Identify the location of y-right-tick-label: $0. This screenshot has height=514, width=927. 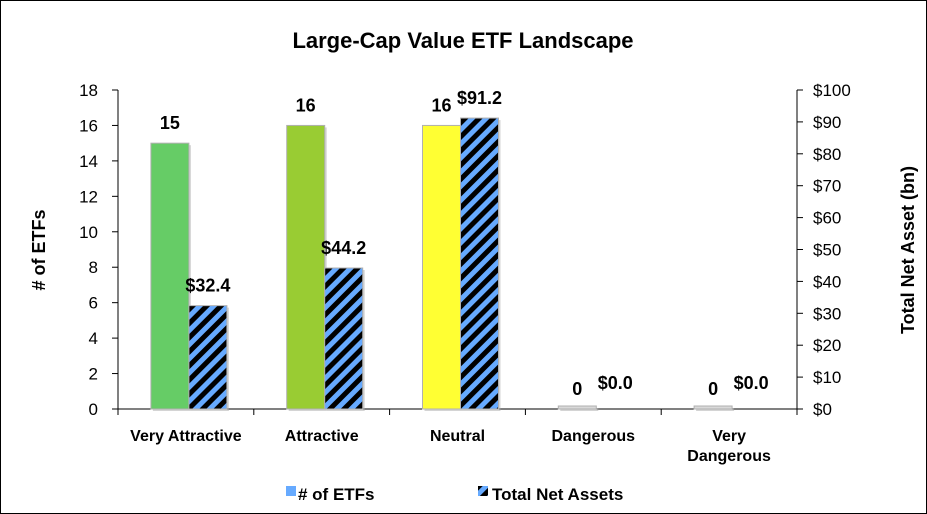
(822, 409).